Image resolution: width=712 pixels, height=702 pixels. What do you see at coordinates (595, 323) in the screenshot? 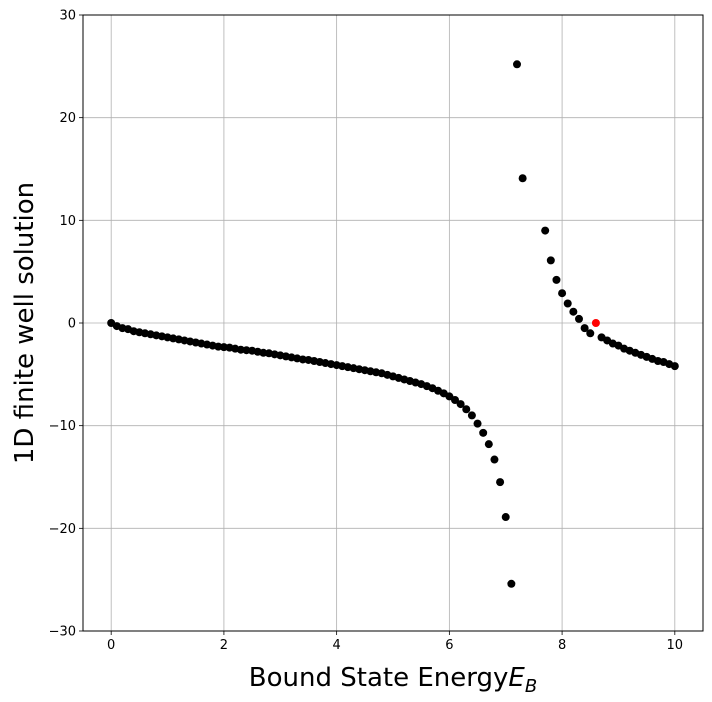
I see `root-point` at bounding box center [595, 323].